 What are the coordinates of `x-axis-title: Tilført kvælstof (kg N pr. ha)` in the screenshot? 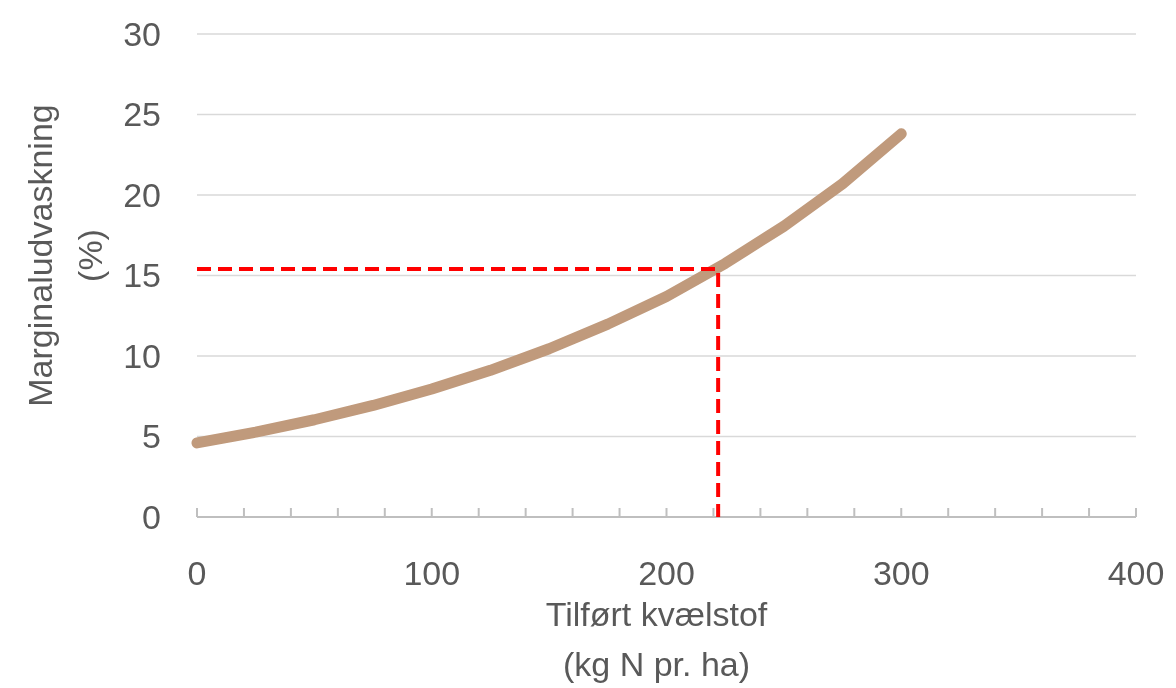 It's located at (656, 639).